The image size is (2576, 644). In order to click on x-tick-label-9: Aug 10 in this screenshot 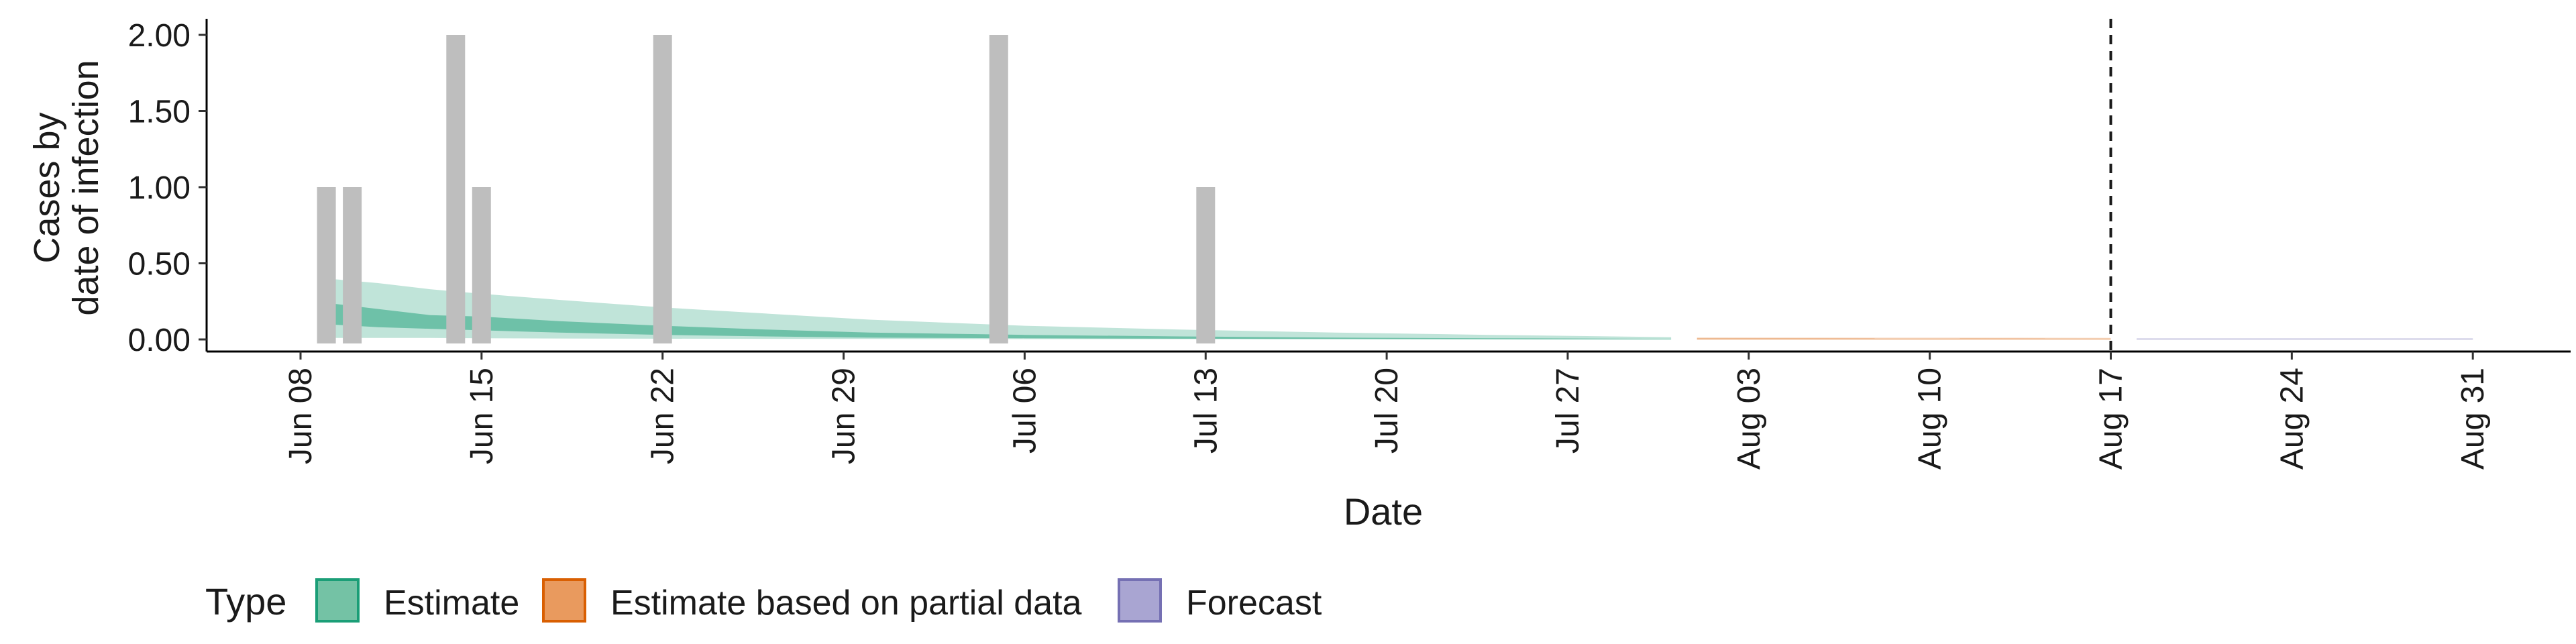, I will do `click(1930, 419)`.